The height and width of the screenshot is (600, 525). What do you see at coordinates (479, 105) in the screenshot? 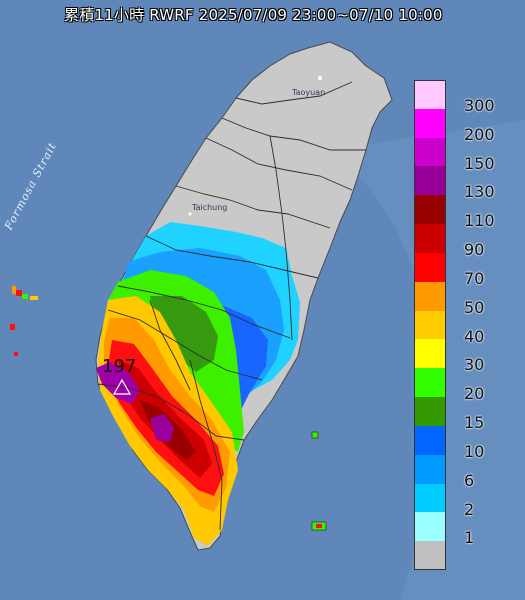
I see `legend-label: 300` at bounding box center [479, 105].